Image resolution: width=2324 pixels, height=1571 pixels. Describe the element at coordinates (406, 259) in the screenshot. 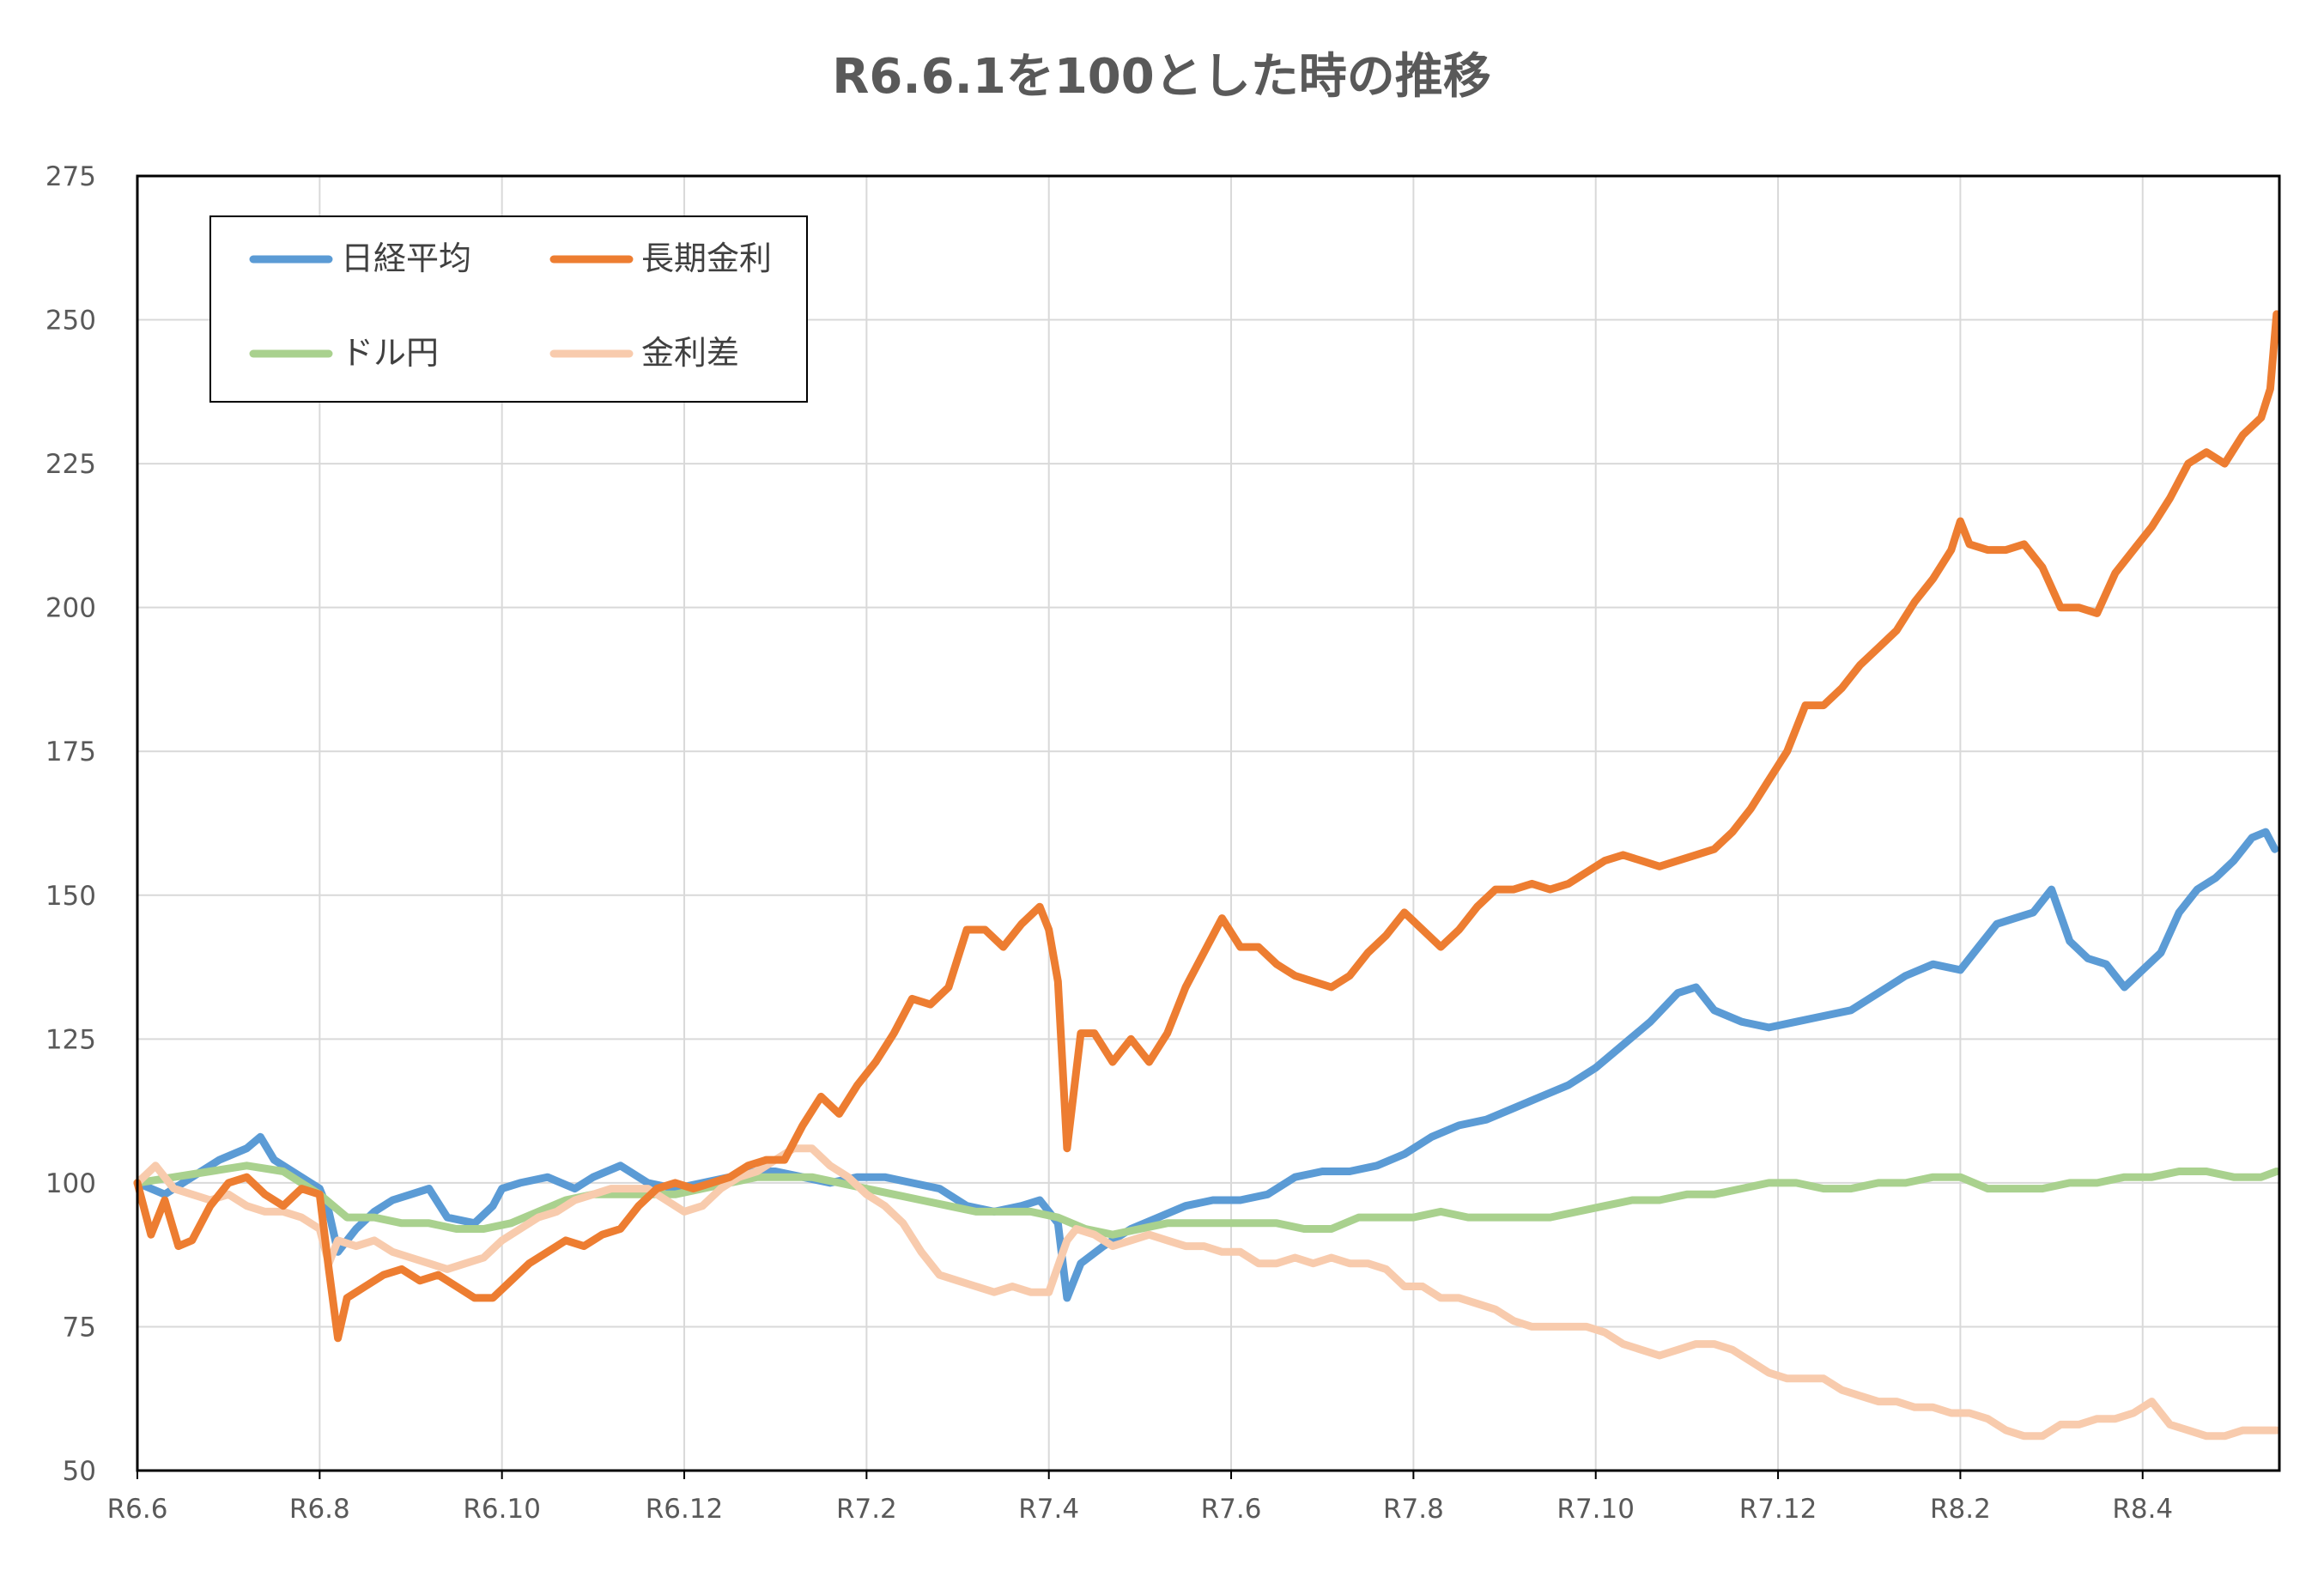

I see `legend-label: 日経平均` at that location.